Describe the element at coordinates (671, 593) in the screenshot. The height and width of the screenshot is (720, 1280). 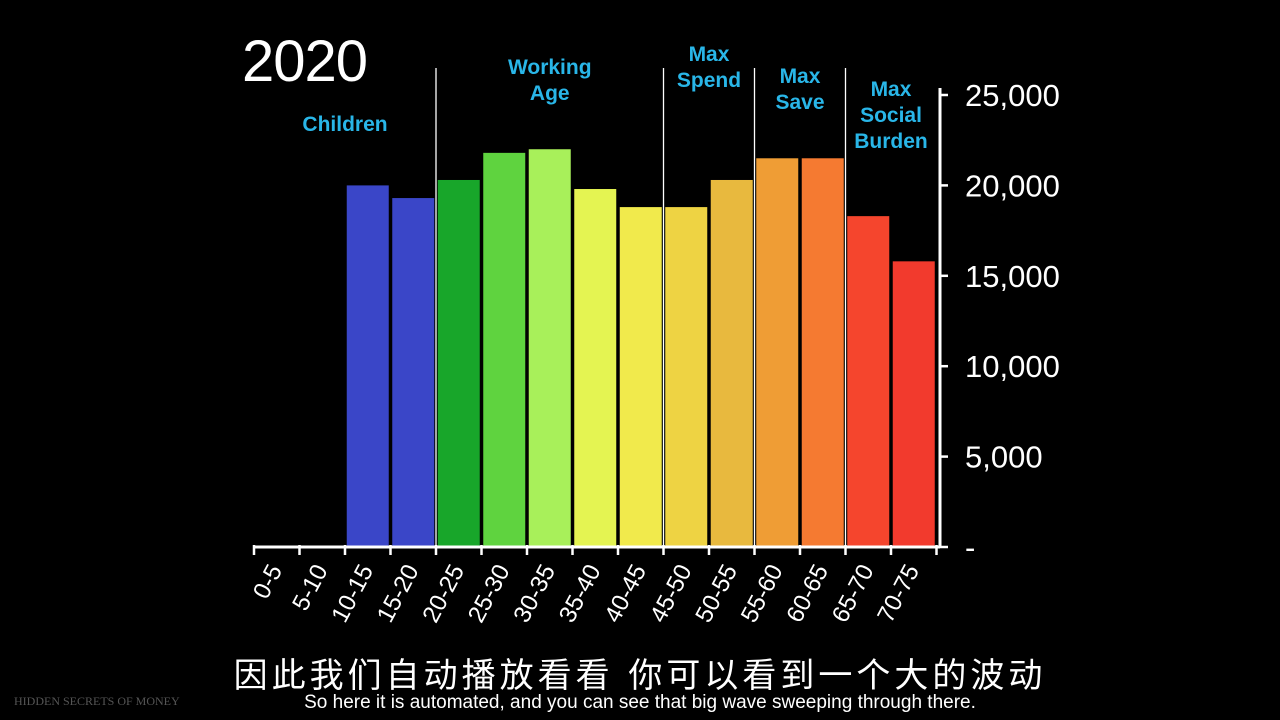
I see `x-tick-label: 45-50` at that location.